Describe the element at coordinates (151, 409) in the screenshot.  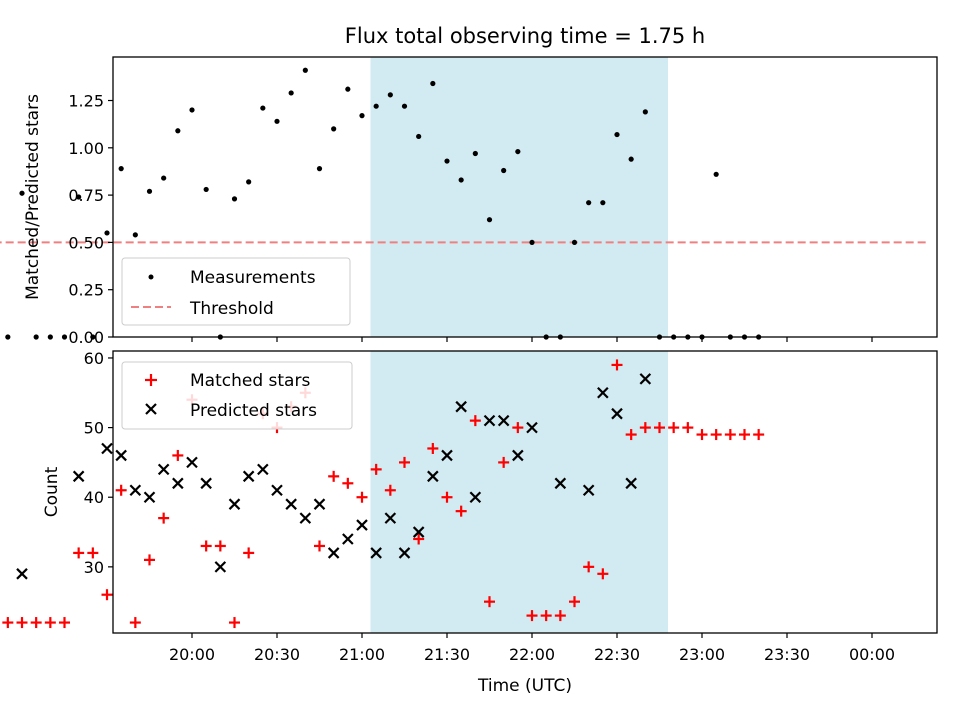
I see `legend-predicted-marker` at that location.